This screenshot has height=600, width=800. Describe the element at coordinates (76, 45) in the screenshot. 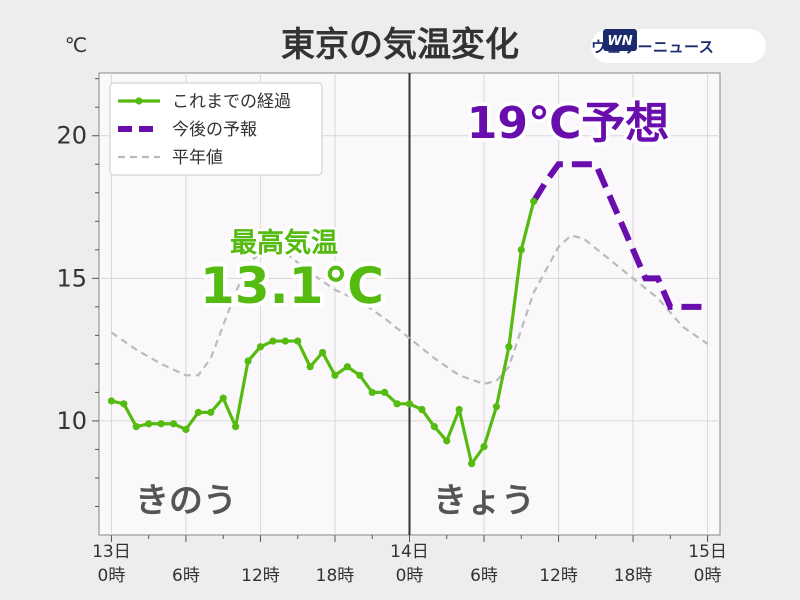

I see `y-unit-label: ℃` at that location.